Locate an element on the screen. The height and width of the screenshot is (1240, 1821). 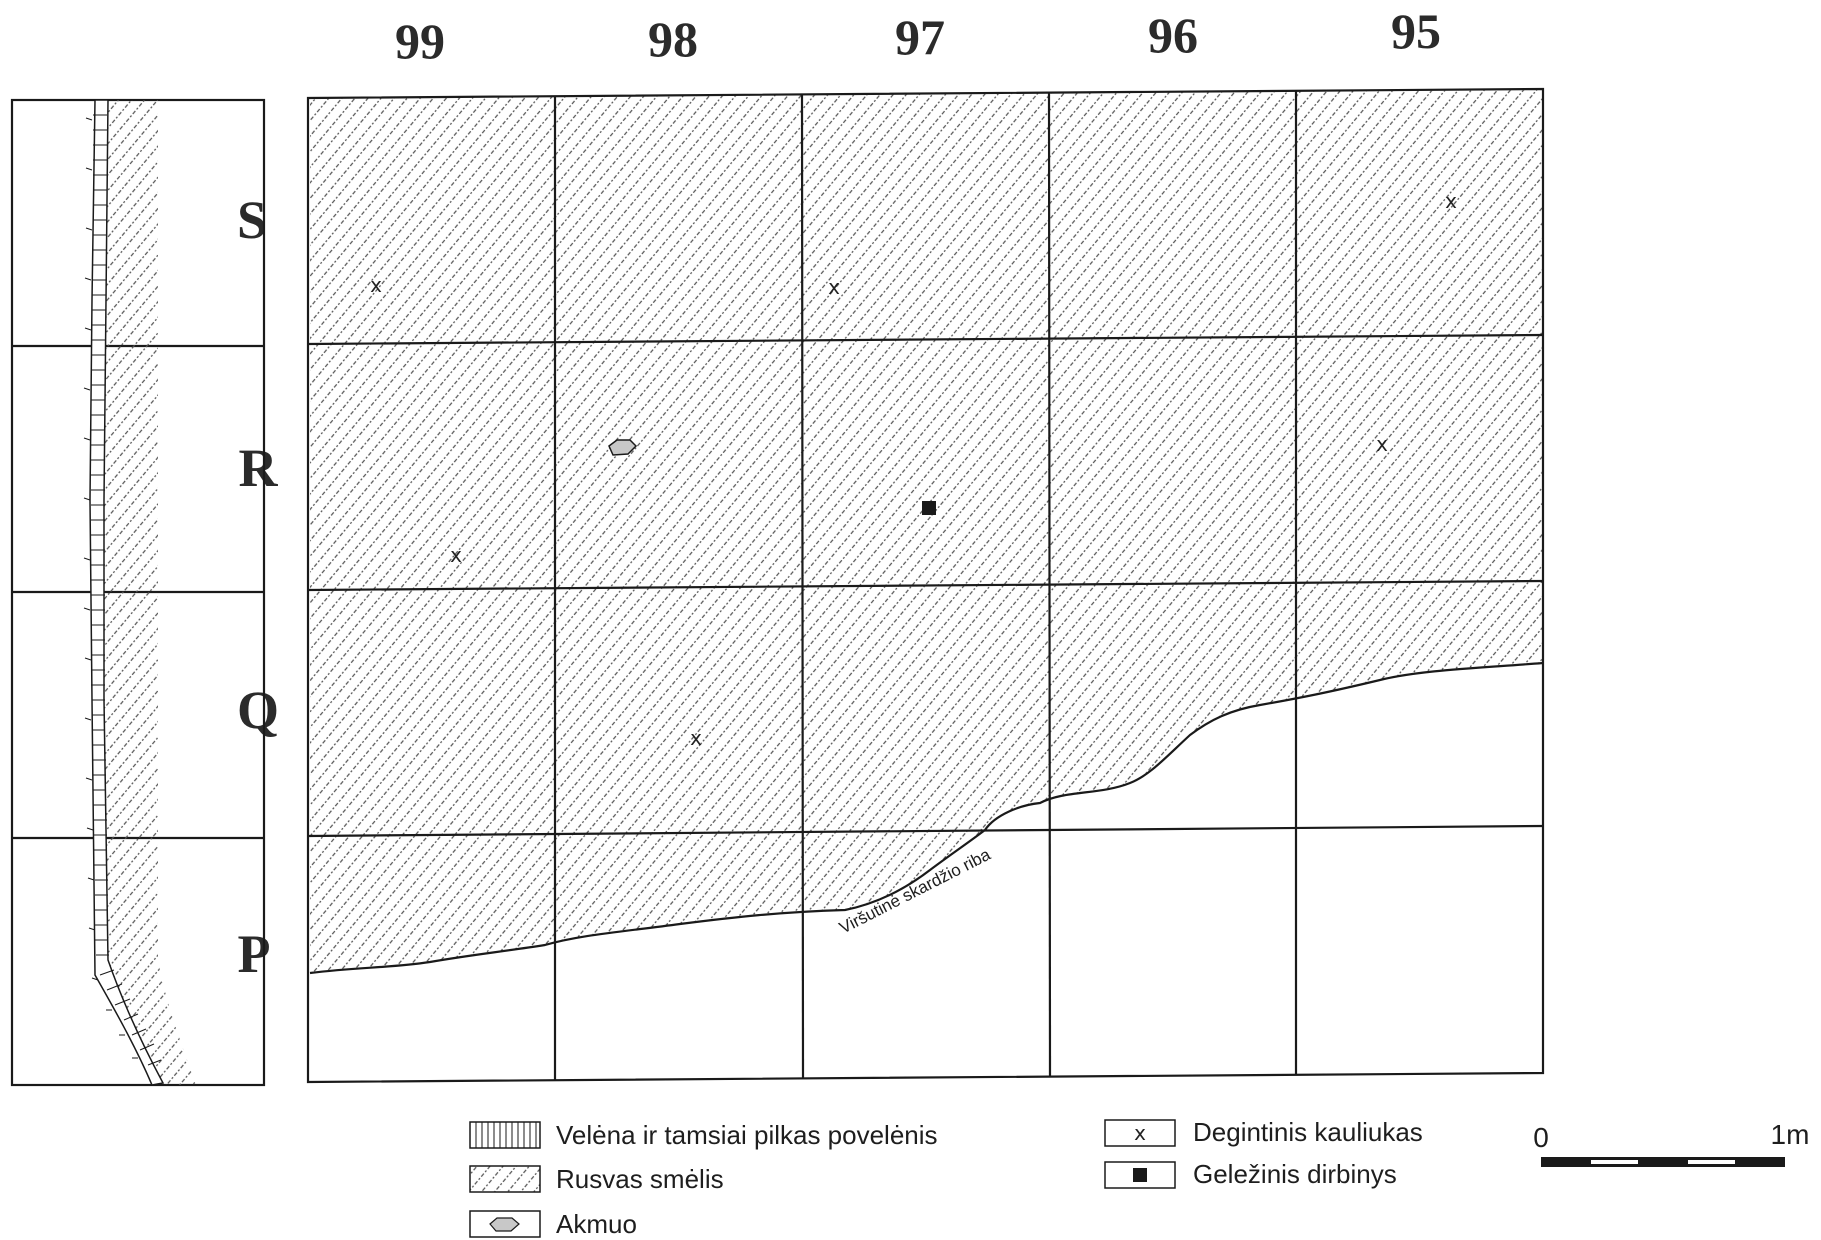
legend-item-sand: Rusvas smėlis is located at coordinates (596, 1179).